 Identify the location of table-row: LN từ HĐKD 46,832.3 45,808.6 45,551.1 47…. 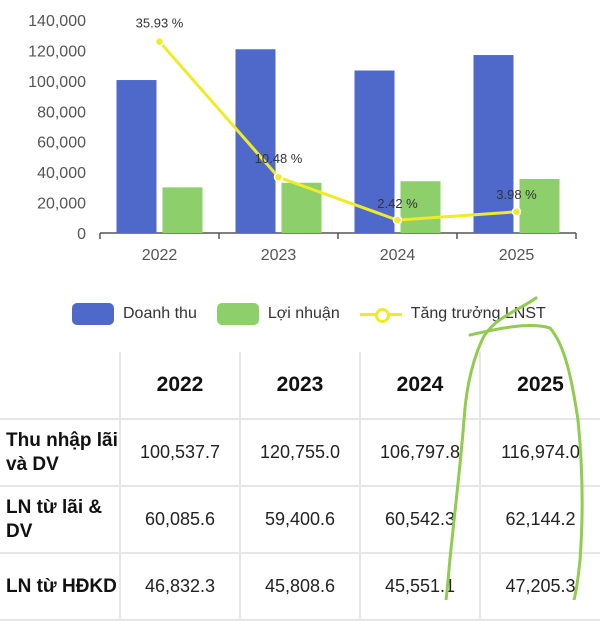
(300, 586).